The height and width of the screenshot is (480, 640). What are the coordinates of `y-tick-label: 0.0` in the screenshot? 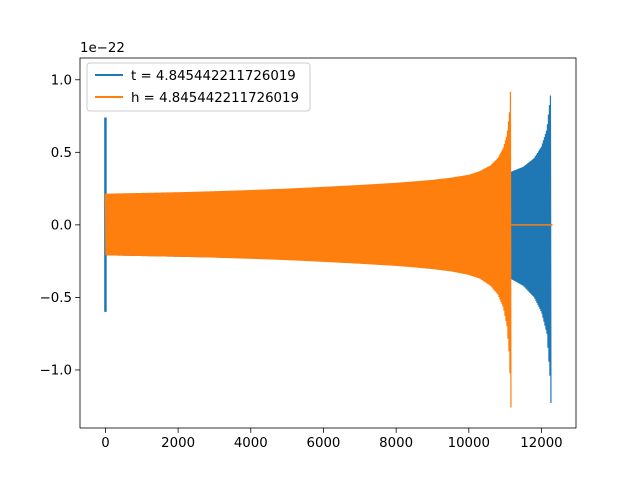 It's located at (61, 226).